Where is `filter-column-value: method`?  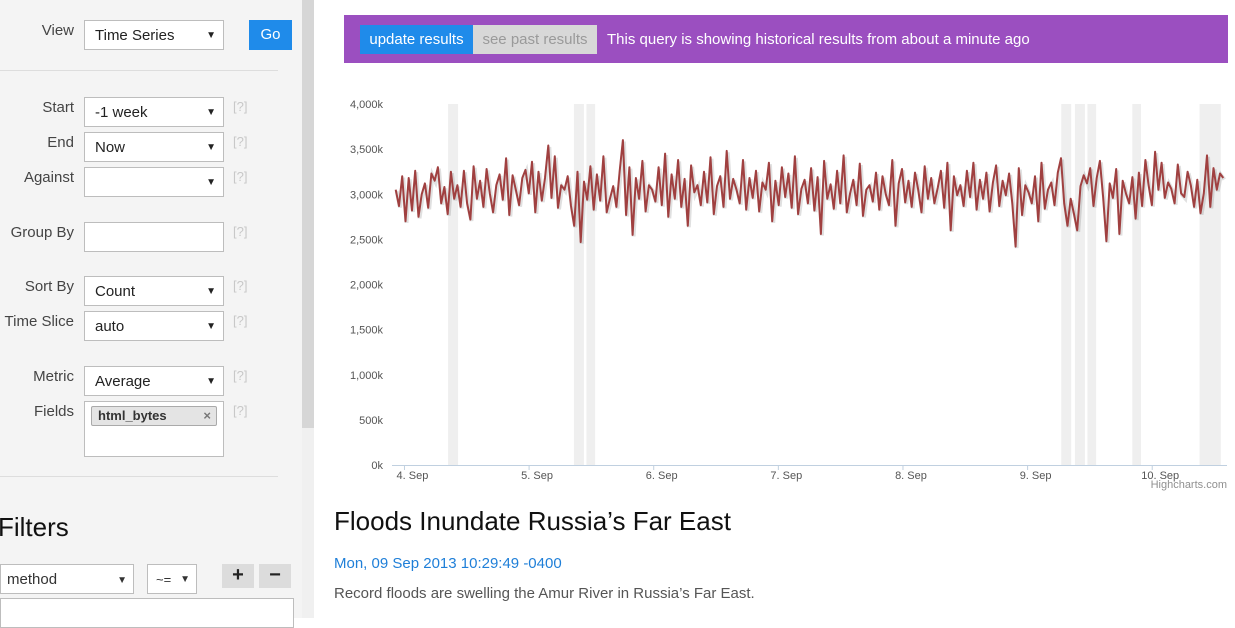
filter-column-value: method is located at coordinates (32, 579).